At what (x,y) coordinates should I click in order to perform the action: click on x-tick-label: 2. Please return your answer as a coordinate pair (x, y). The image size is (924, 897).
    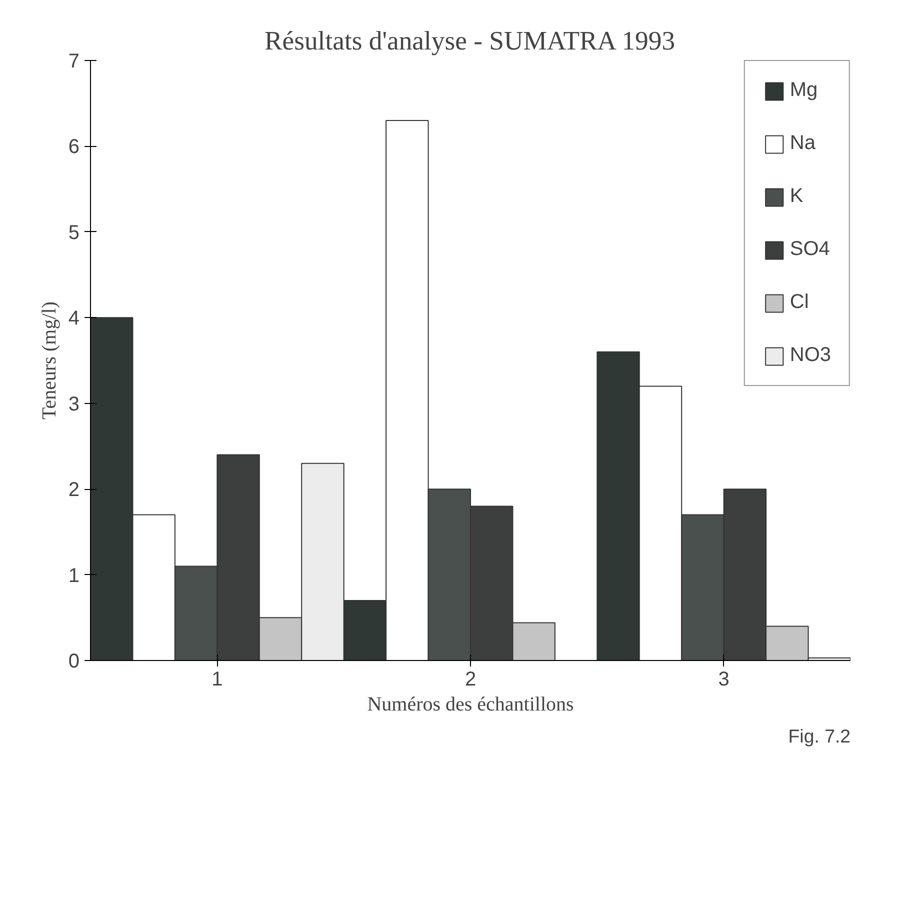
    Looking at the image, I should click on (470, 679).